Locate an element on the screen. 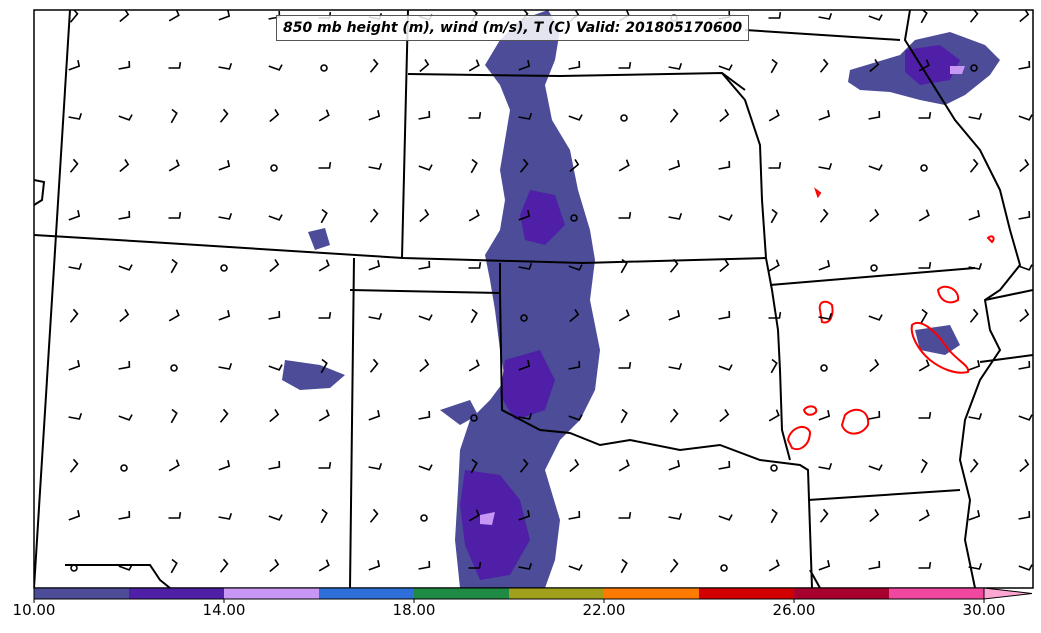 The height and width of the screenshot is (633, 1041). colorbar-ticks is located at coordinates (509, 601).